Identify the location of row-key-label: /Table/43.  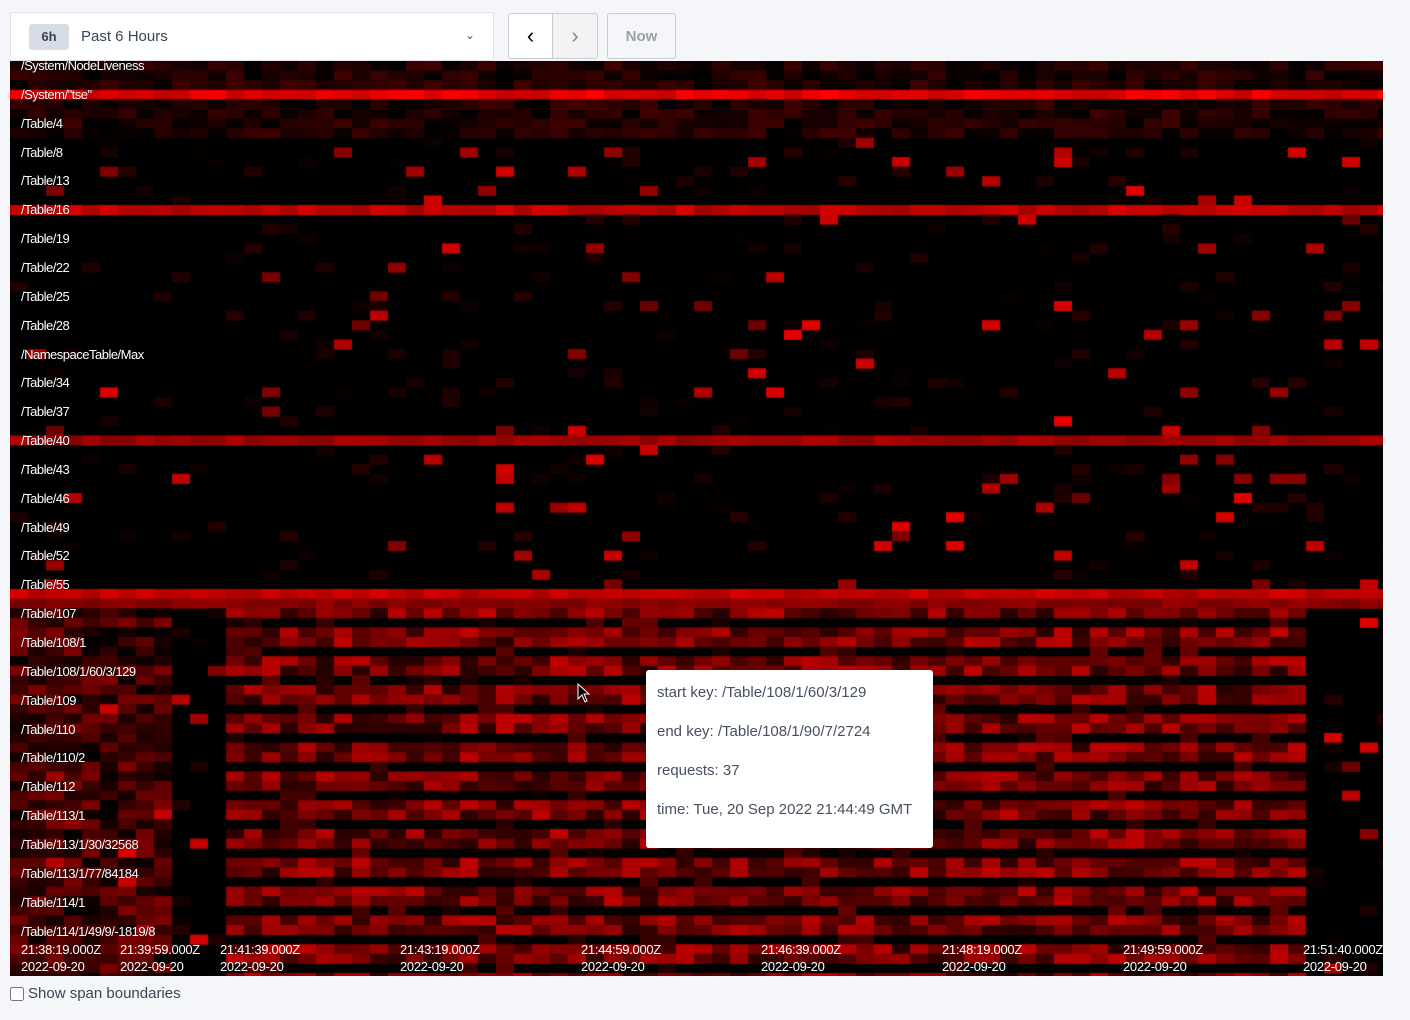
(45, 469).